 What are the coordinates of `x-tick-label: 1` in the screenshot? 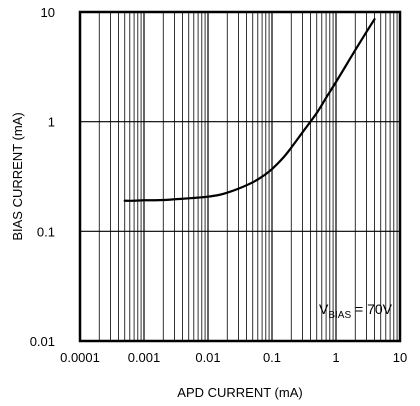 It's located at (335, 357).